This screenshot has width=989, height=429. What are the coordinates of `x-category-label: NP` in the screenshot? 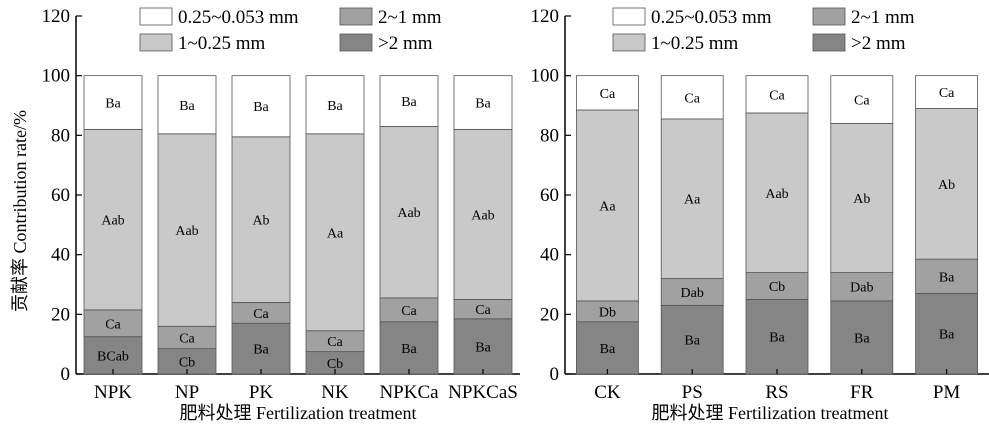 It's located at (187, 392).